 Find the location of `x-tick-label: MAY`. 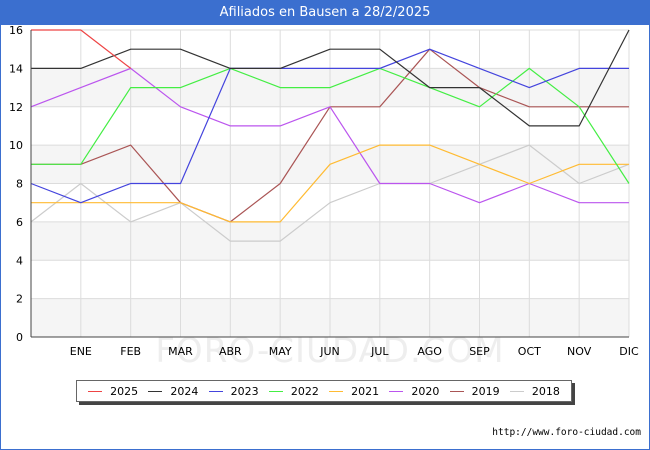

x-tick-label: MAY is located at coordinates (280, 351).